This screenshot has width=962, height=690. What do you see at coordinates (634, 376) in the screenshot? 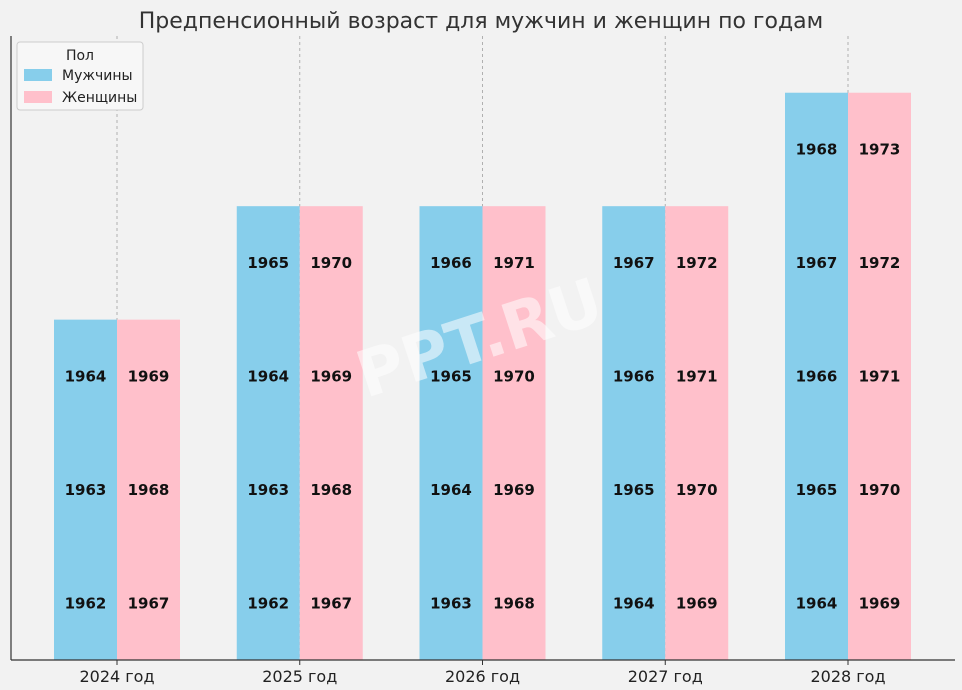
I see `bar-label-men-3-2: 1966` at bounding box center [634, 376].